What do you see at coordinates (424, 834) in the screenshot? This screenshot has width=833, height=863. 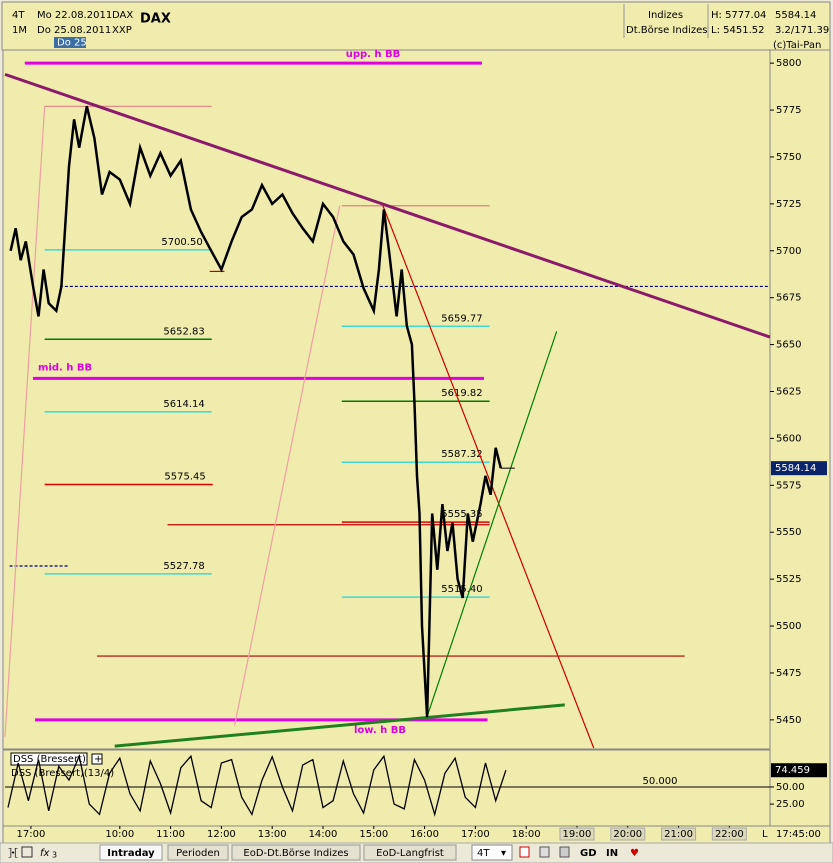 I see `x-tick-label: 16:00` at bounding box center [424, 834].